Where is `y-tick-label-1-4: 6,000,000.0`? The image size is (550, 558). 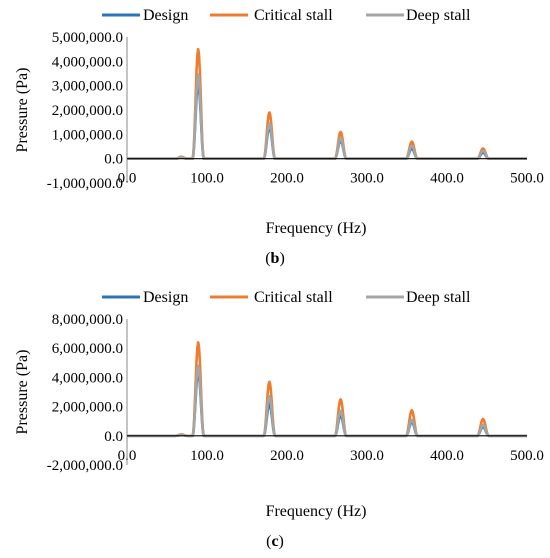 y-tick-label-1-4: 6,000,000.0 is located at coordinates (87, 349).